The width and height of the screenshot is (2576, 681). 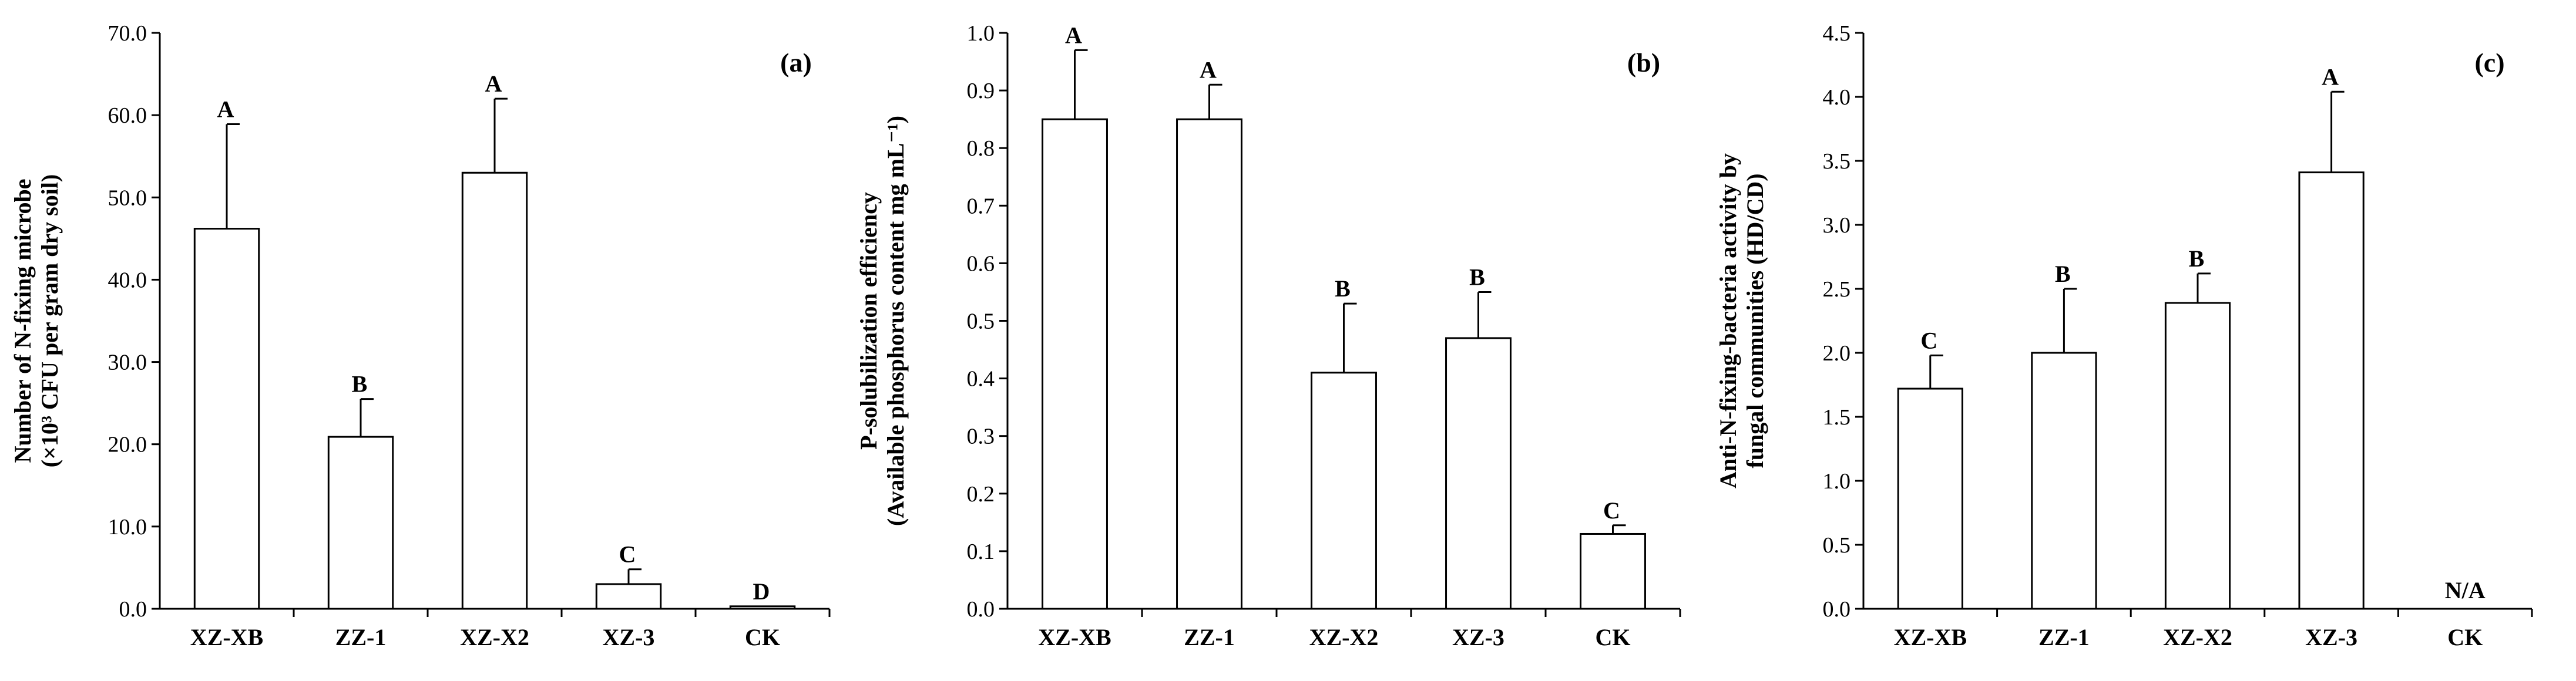 What do you see at coordinates (981, 494) in the screenshot?
I see `y-tick-label: 0.2` at bounding box center [981, 494].